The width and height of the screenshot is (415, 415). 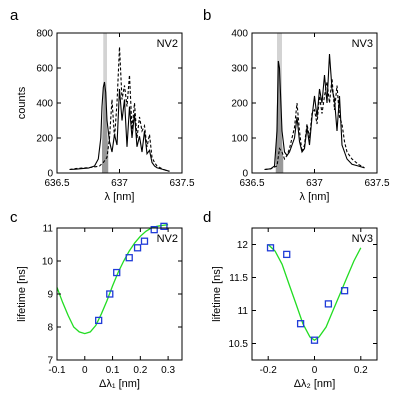 What do you see at coordinates (50, 361) in the screenshot?
I see `y-tick-label: 7` at bounding box center [50, 361].